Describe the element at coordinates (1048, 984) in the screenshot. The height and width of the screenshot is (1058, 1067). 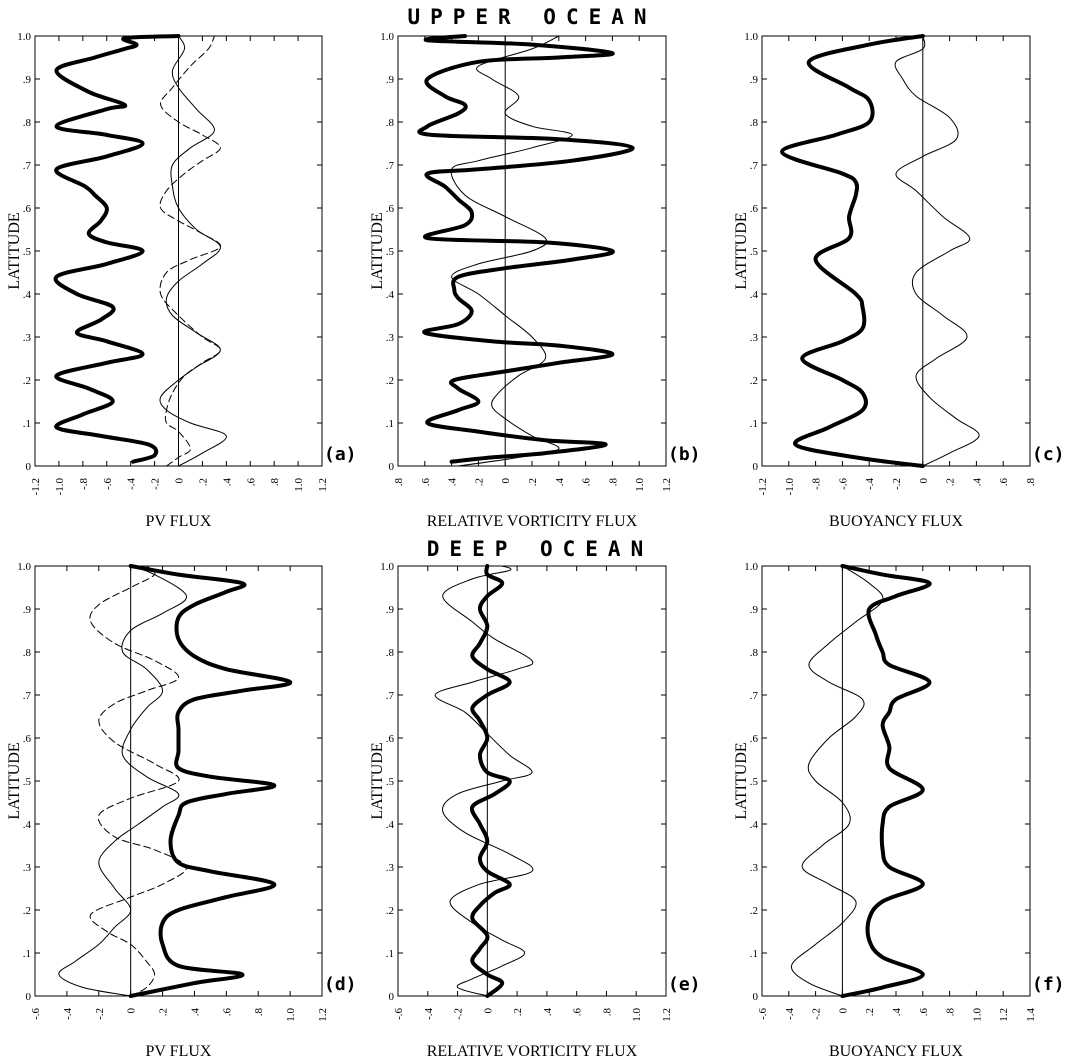
I see `panel-label: (f)` at that location.